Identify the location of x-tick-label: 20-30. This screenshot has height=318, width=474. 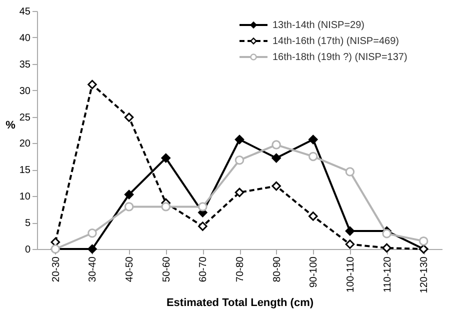
(56, 269).